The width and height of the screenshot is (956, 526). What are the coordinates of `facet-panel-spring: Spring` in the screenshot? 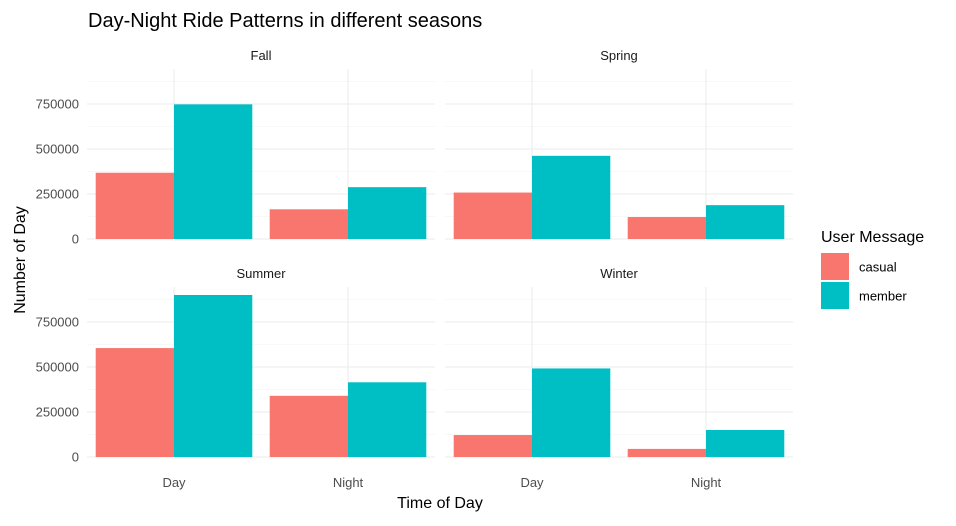 It's located at (619, 144).